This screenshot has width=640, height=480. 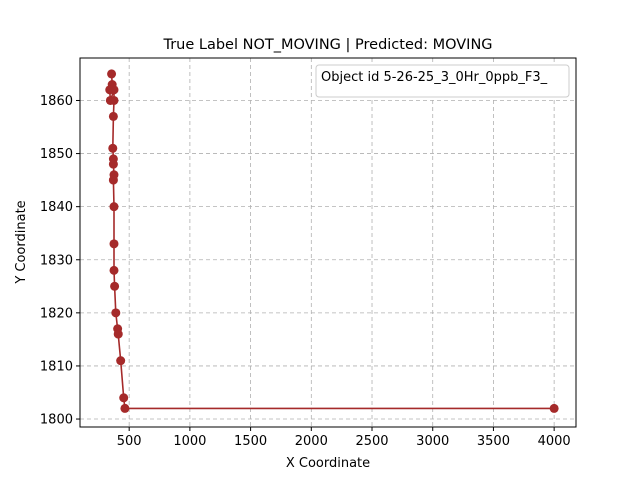 What do you see at coordinates (56, 260) in the screenshot?
I see `y-tick-label: 1830` at bounding box center [56, 260].